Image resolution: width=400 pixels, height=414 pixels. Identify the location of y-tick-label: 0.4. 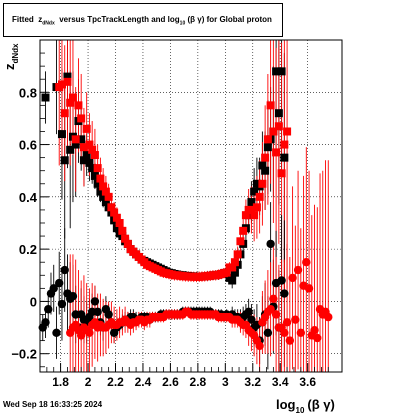
(28, 197).